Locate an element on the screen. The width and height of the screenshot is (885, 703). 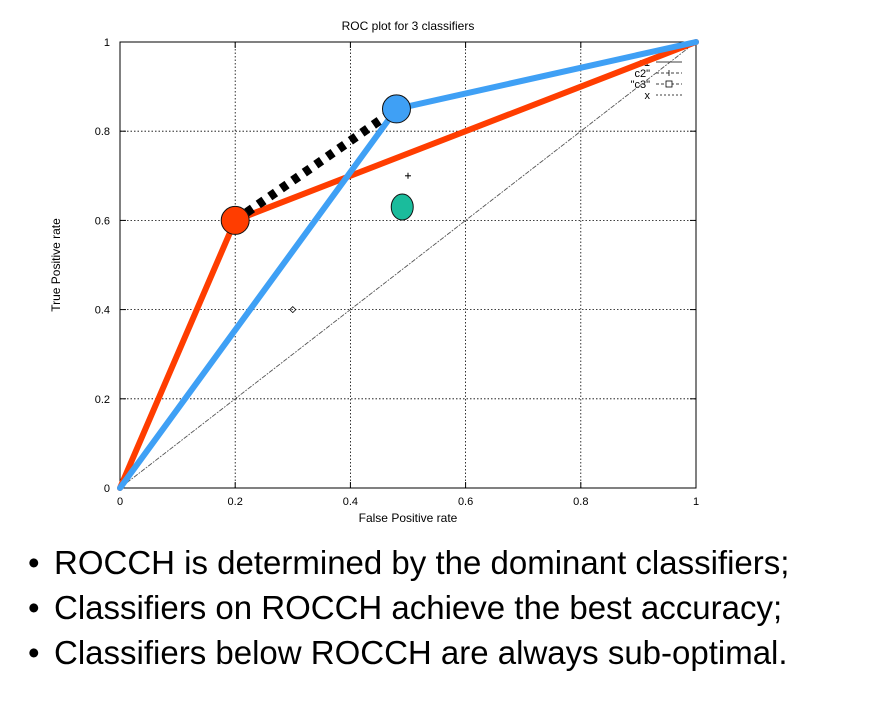
diamond-point-marker is located at coordinates (293, 310).